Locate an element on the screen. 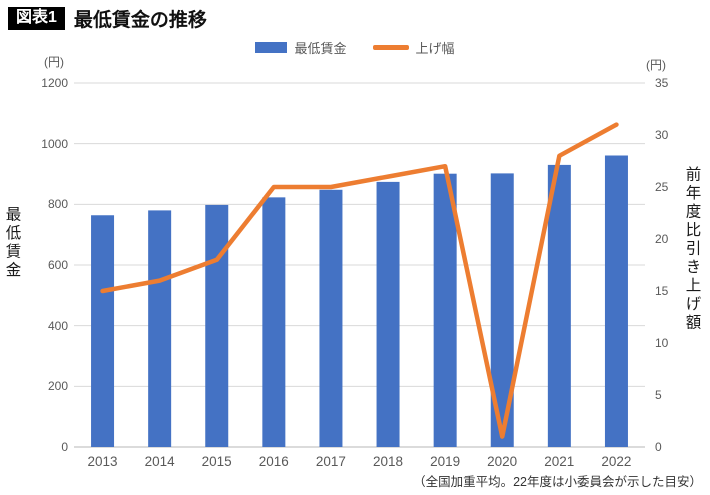  bar-2018 is located at coordinates (388, 314).